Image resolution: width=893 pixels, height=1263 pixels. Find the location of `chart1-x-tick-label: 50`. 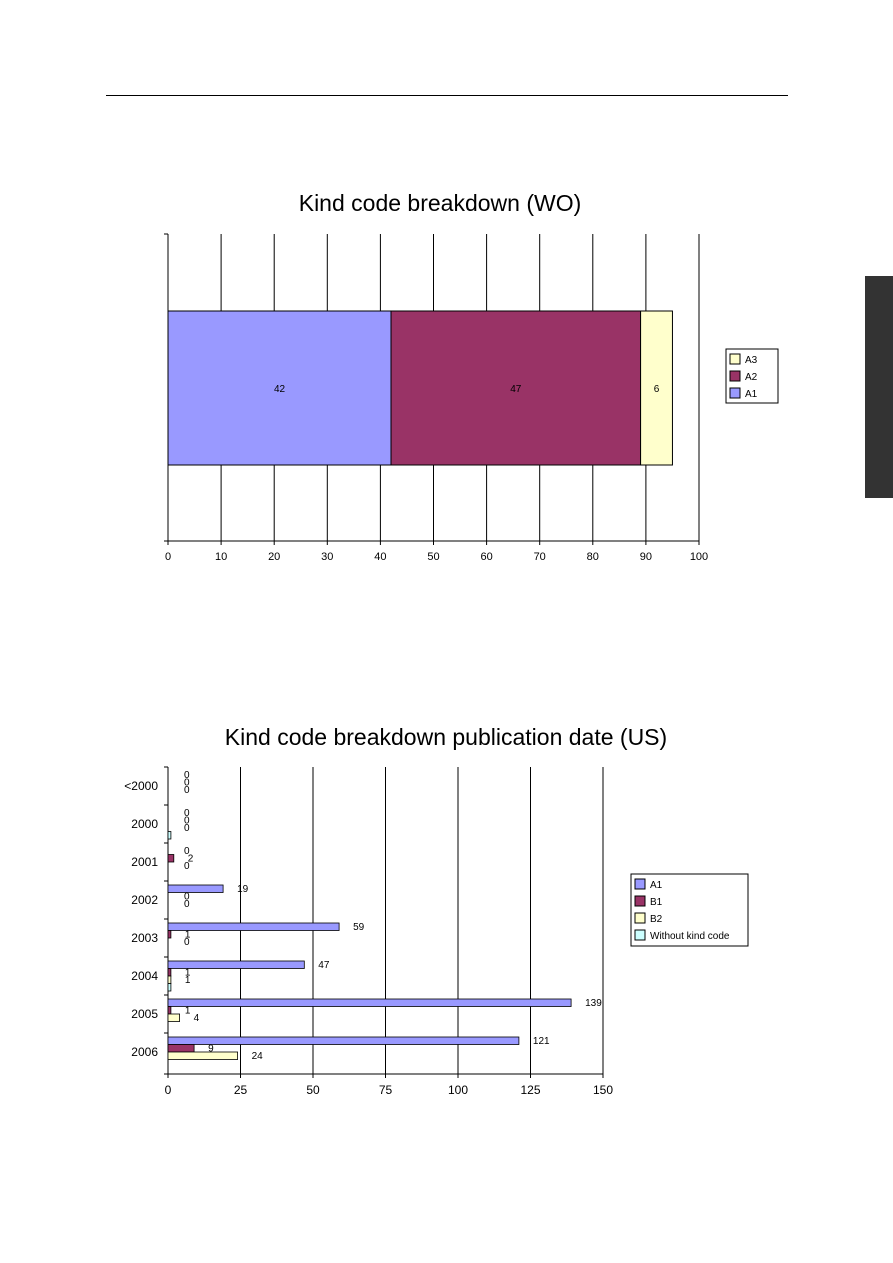

chart1-x-tick-label: 50 is located at coordinates (433, 557).